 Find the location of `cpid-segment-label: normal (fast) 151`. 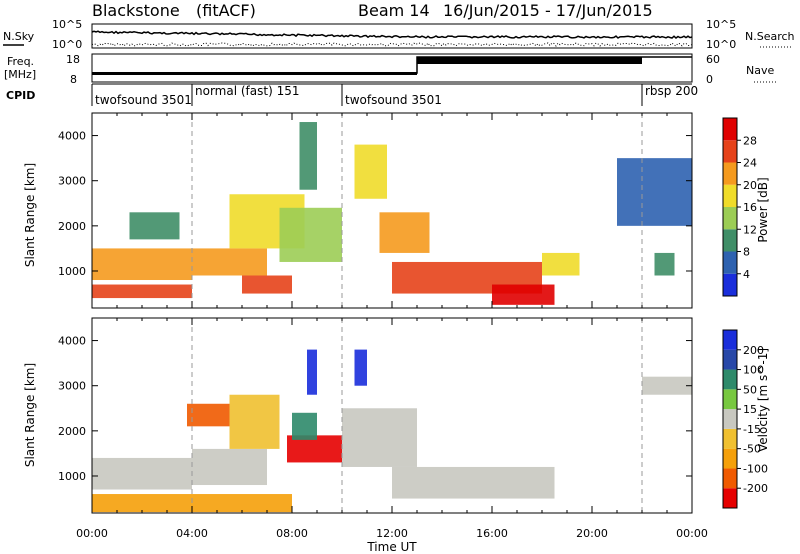

cpid-segment-label: normal (fast) 151 is located at coordinates (247, 91).